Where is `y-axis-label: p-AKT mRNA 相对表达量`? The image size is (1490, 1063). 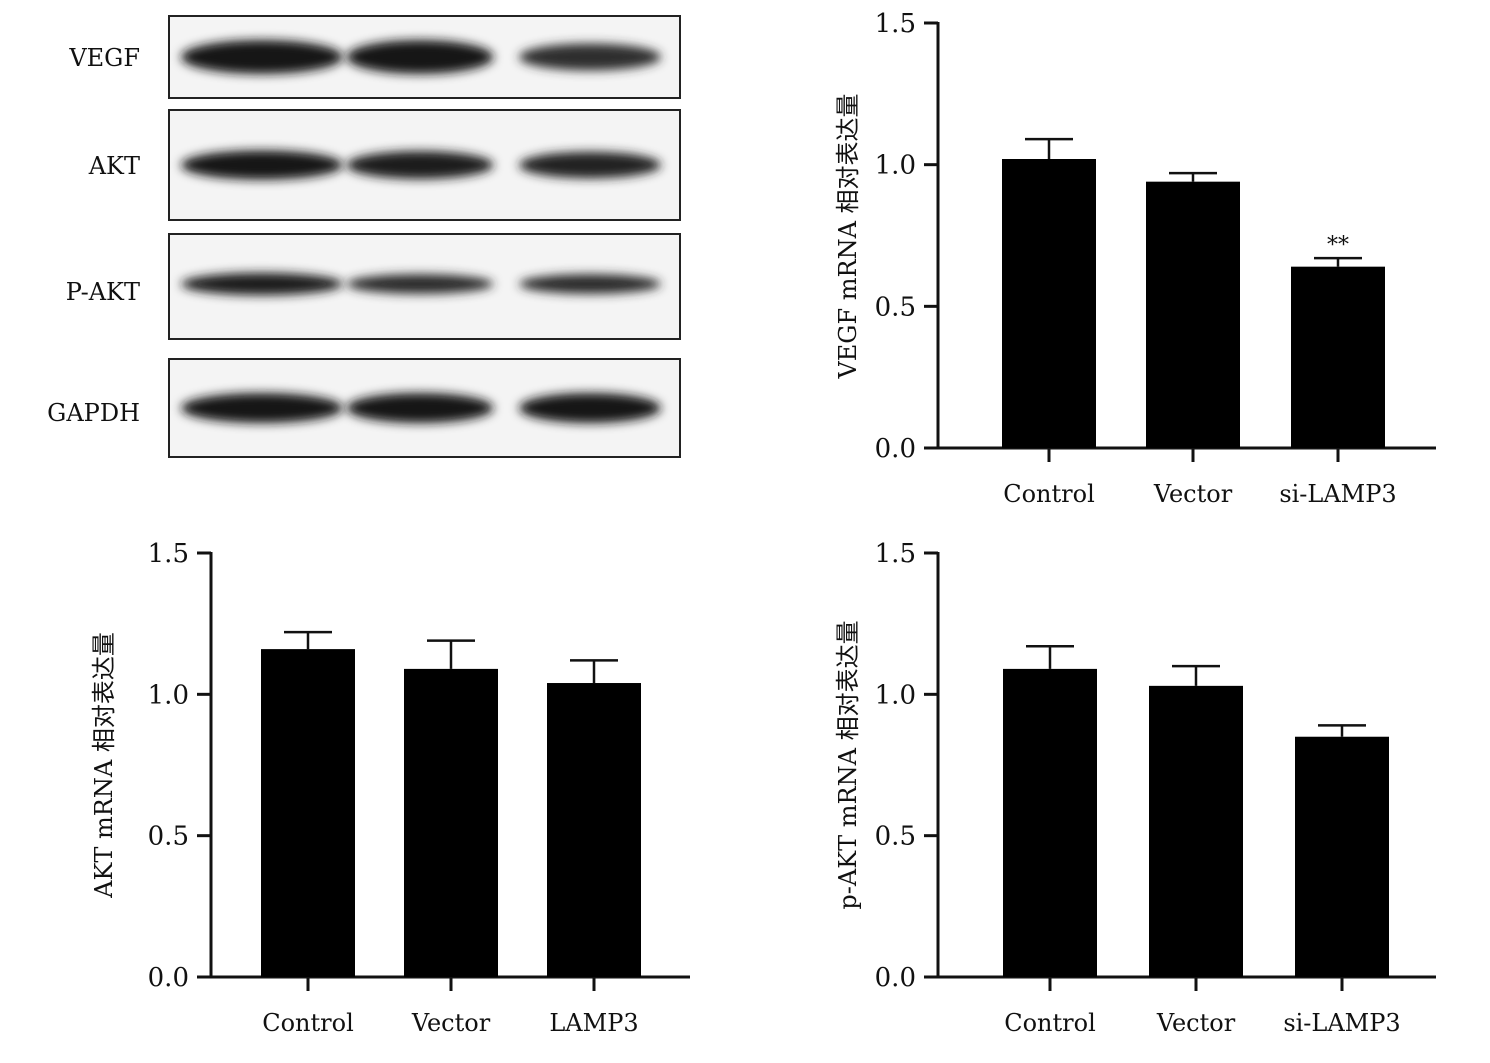
y-axis-label: p-AKT mRNA 相对表达量 is located at coordinates (848, 764).